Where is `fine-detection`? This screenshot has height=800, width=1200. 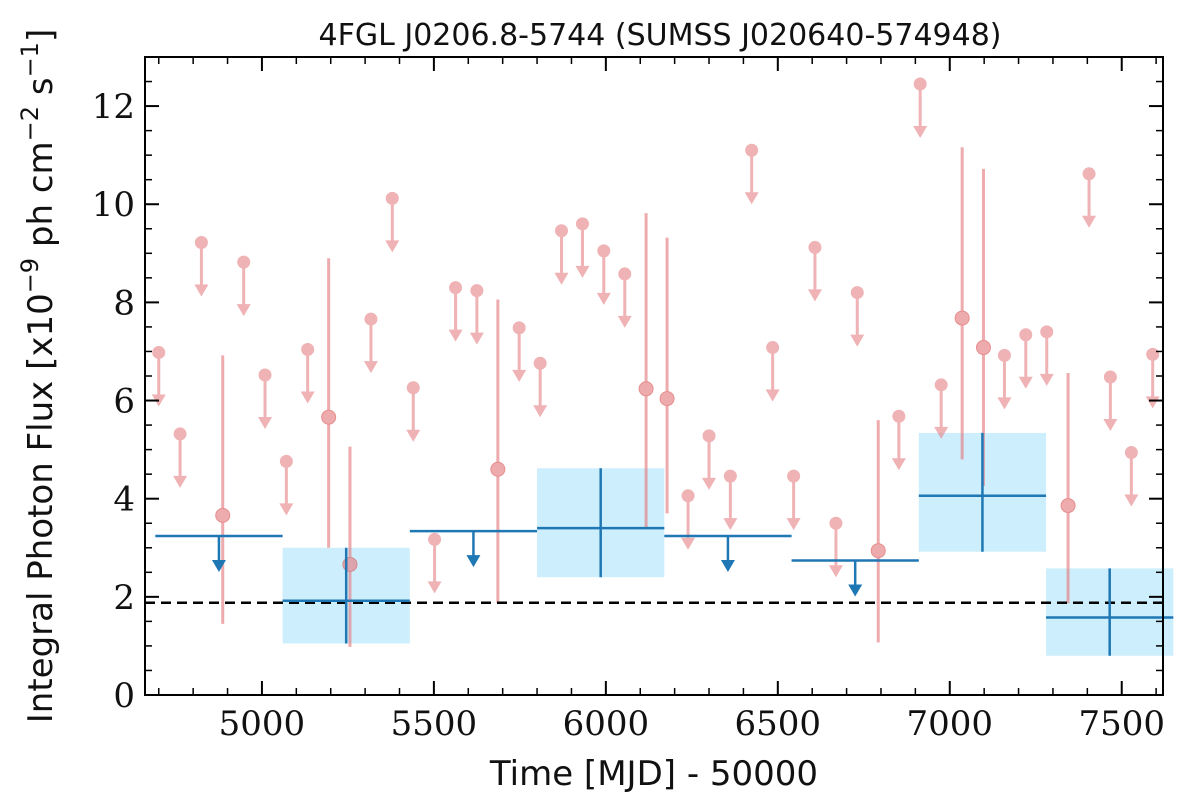
fine-detection is located at coordinates (1068, 488).